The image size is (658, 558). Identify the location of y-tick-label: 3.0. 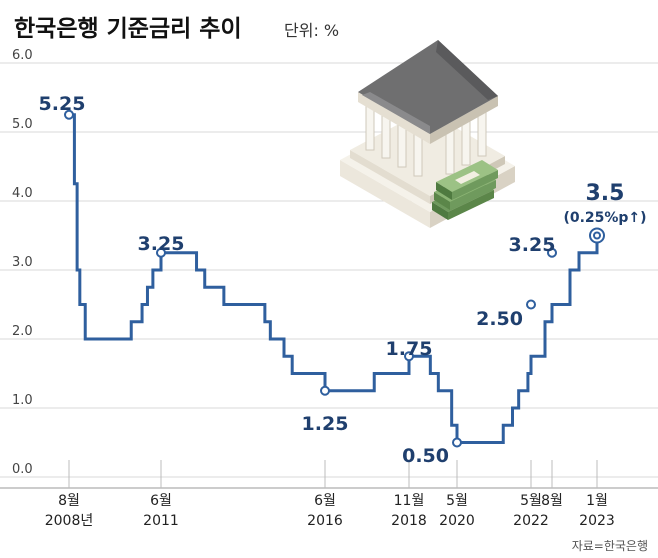
(22, 262).